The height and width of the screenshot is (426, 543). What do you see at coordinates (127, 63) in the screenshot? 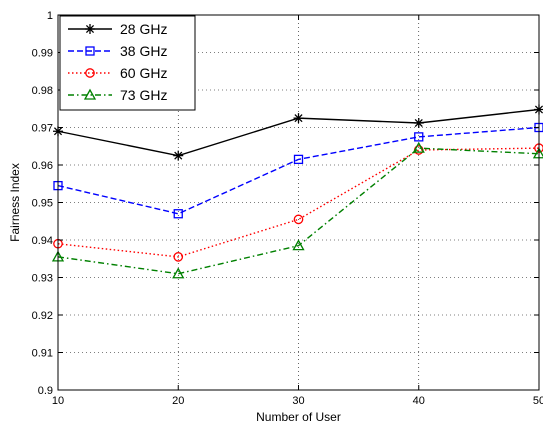
I see `legend: 28 GHz 38 GHz 60 GHz 73 GHz` at bounding box center [127, 63].